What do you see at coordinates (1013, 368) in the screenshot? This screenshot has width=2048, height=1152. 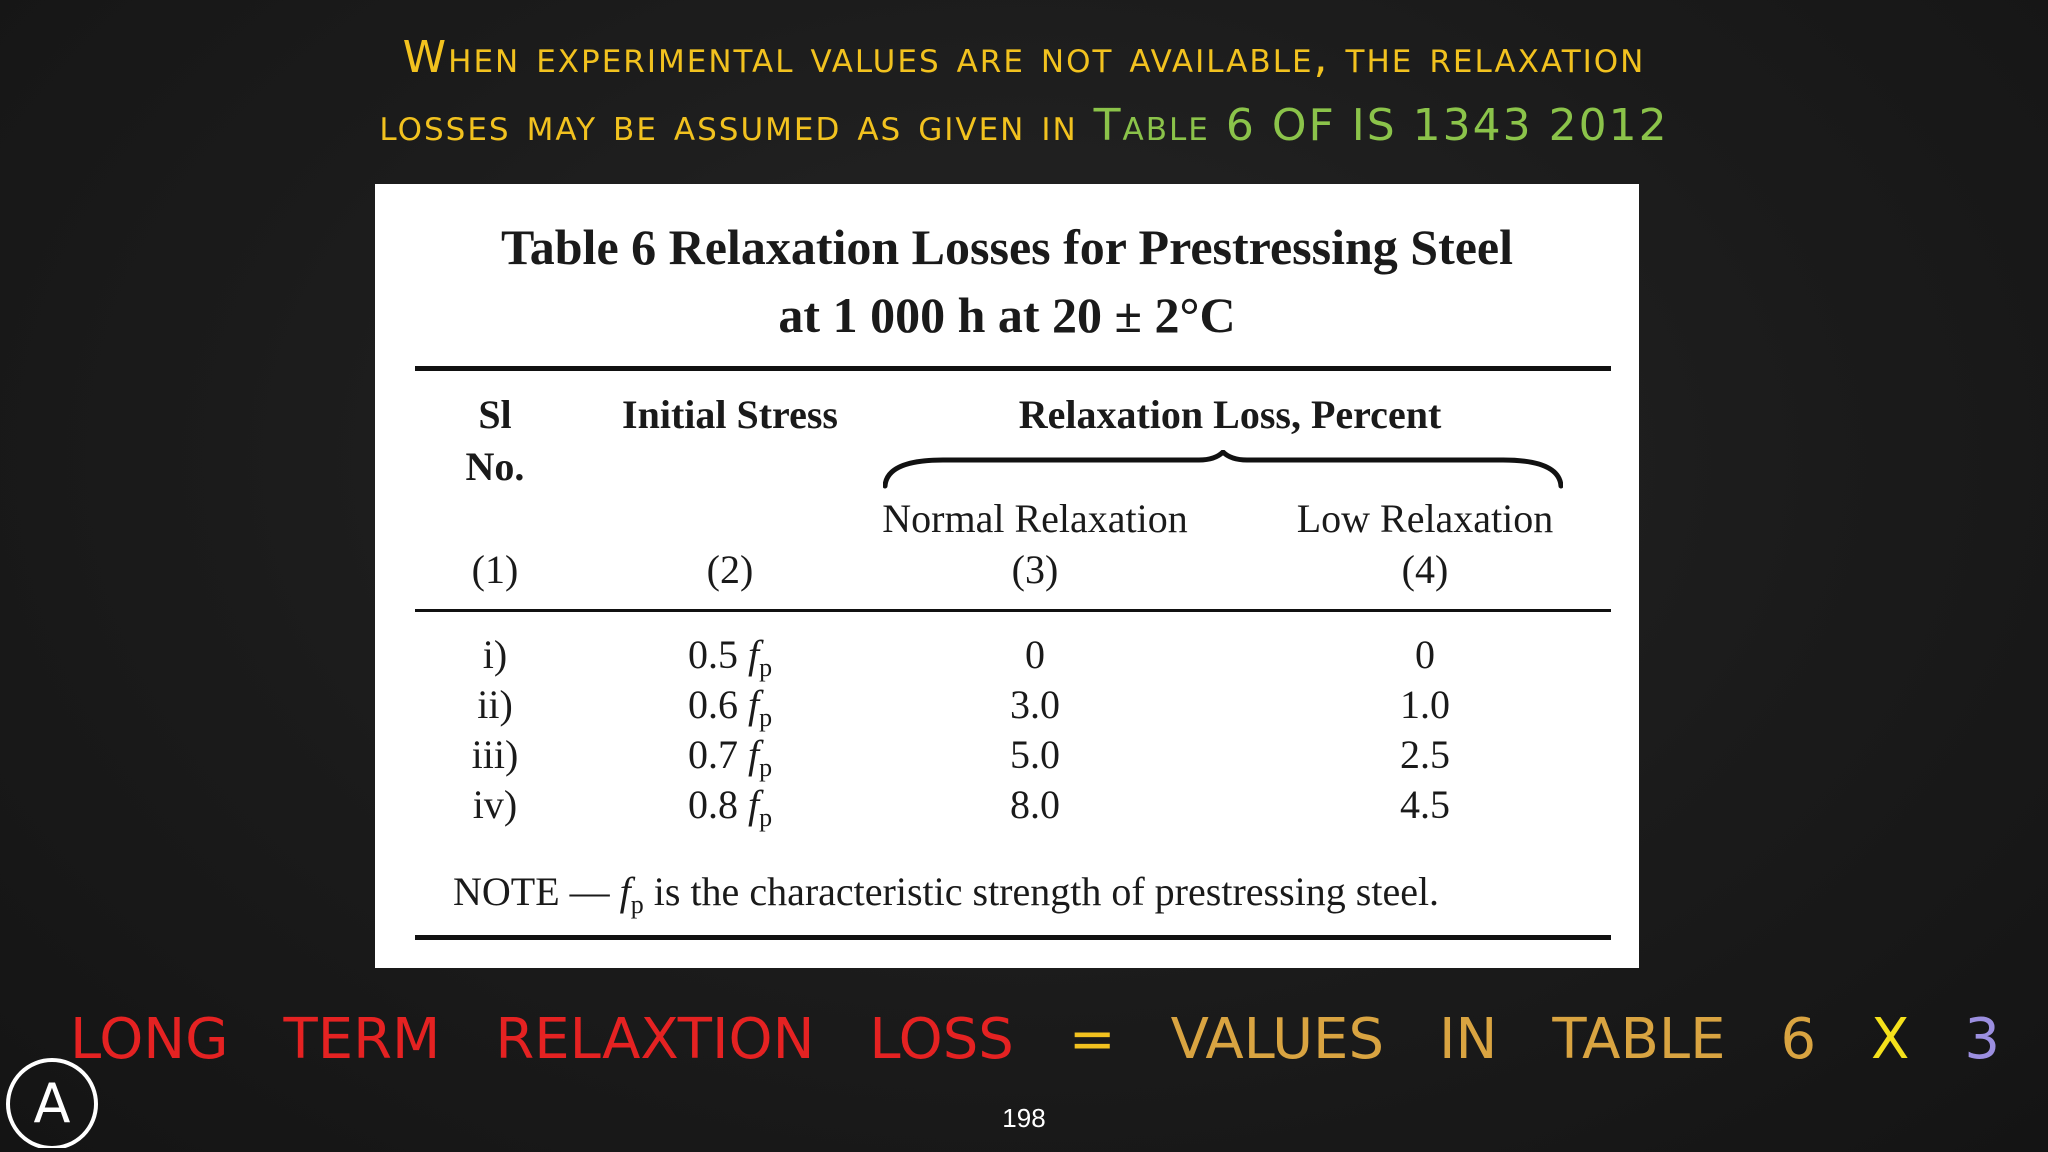 I see `table-top-rule` at bounding box center [1013, 368].